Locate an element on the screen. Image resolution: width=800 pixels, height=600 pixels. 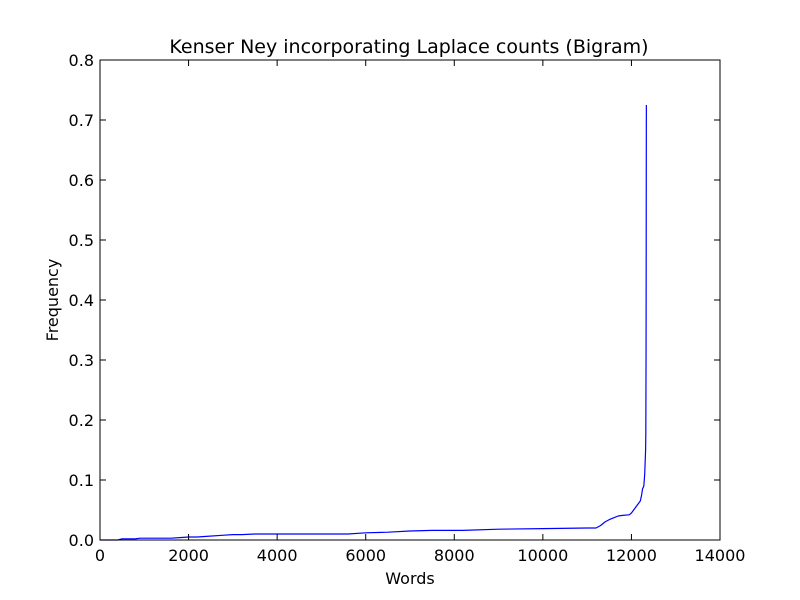
y-tick-label: 0.0 is located at coordinates (81, 540).